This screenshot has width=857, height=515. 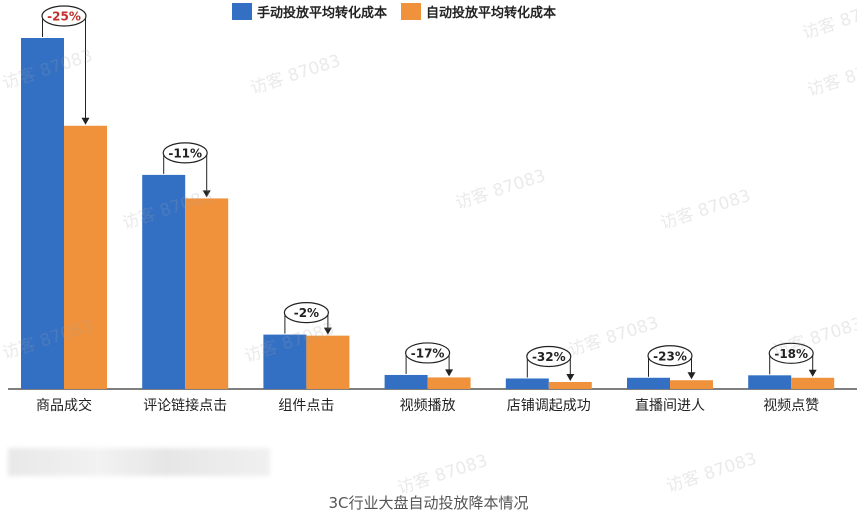 What do you see at coordinates (306, 406) in the screenshot?
I see `x-tick-label: 组件点击` at bounding box center [306, 406].